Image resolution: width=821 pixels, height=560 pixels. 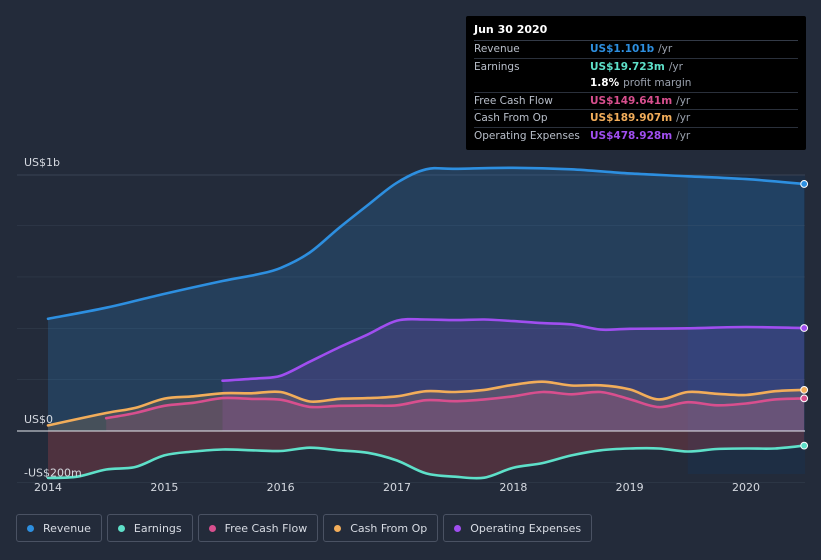 What do you see at coordinates (636, 32) in the screenshot?
I see `tooltip-date: Jun 30 2020` at bounding box center [636, 32].